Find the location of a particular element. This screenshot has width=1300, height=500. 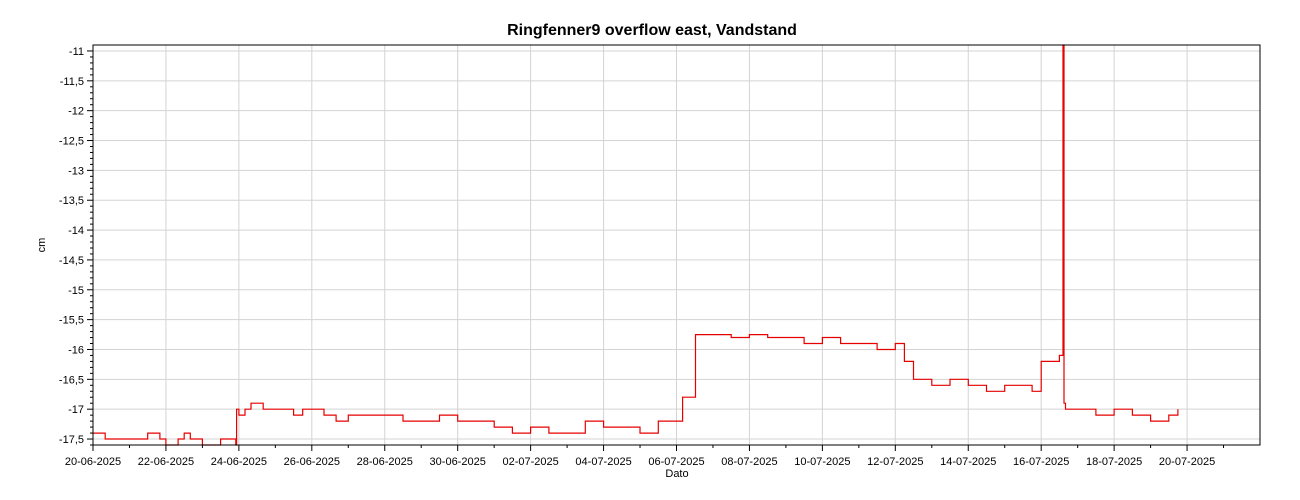

y-tick-label: -14,5 is located at coordinates (71, 261).